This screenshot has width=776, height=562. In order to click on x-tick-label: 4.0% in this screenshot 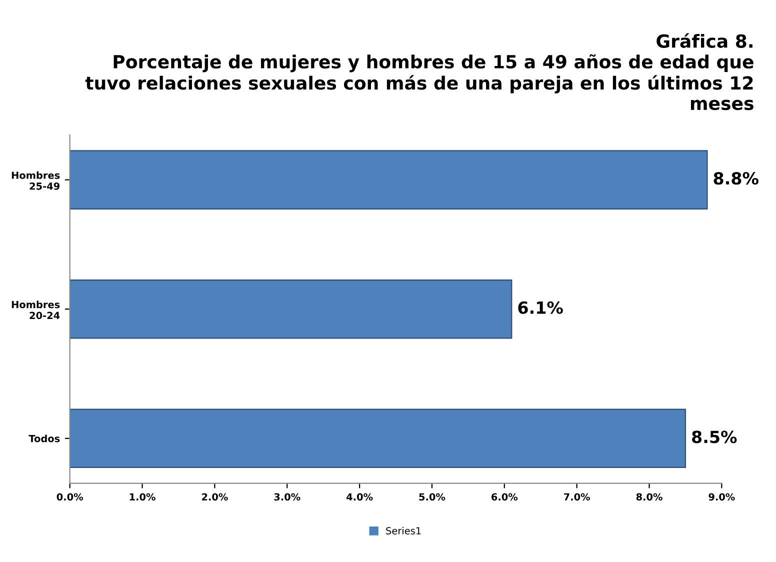, I will do `click(359, 497)`.